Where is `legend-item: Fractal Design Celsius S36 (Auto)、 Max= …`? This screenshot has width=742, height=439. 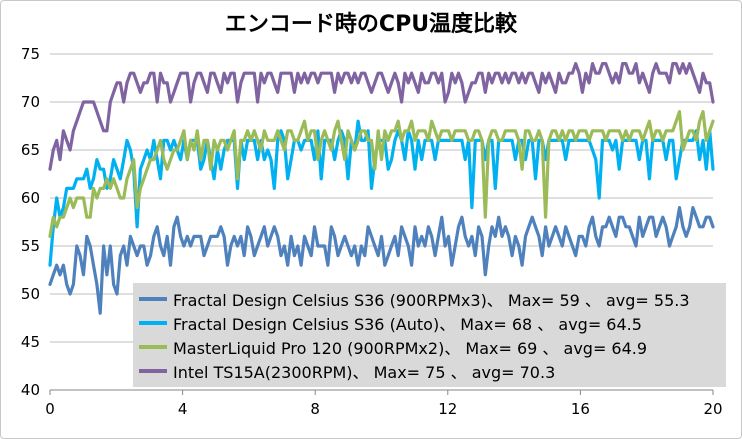 legend-item: Fractal Design Celsius S36 (Auto)、 Max= … is located at coordinates (390, 323).